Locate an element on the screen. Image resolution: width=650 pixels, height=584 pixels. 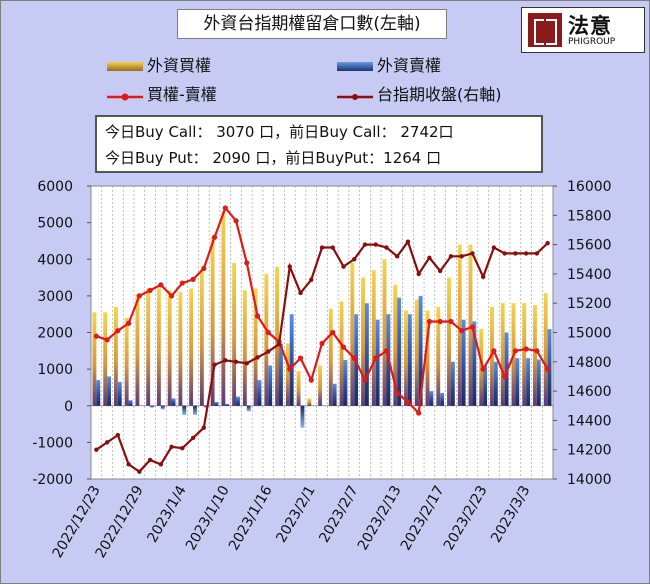
y-left-tick-label: -2000 is located at coordinates (52, 480).